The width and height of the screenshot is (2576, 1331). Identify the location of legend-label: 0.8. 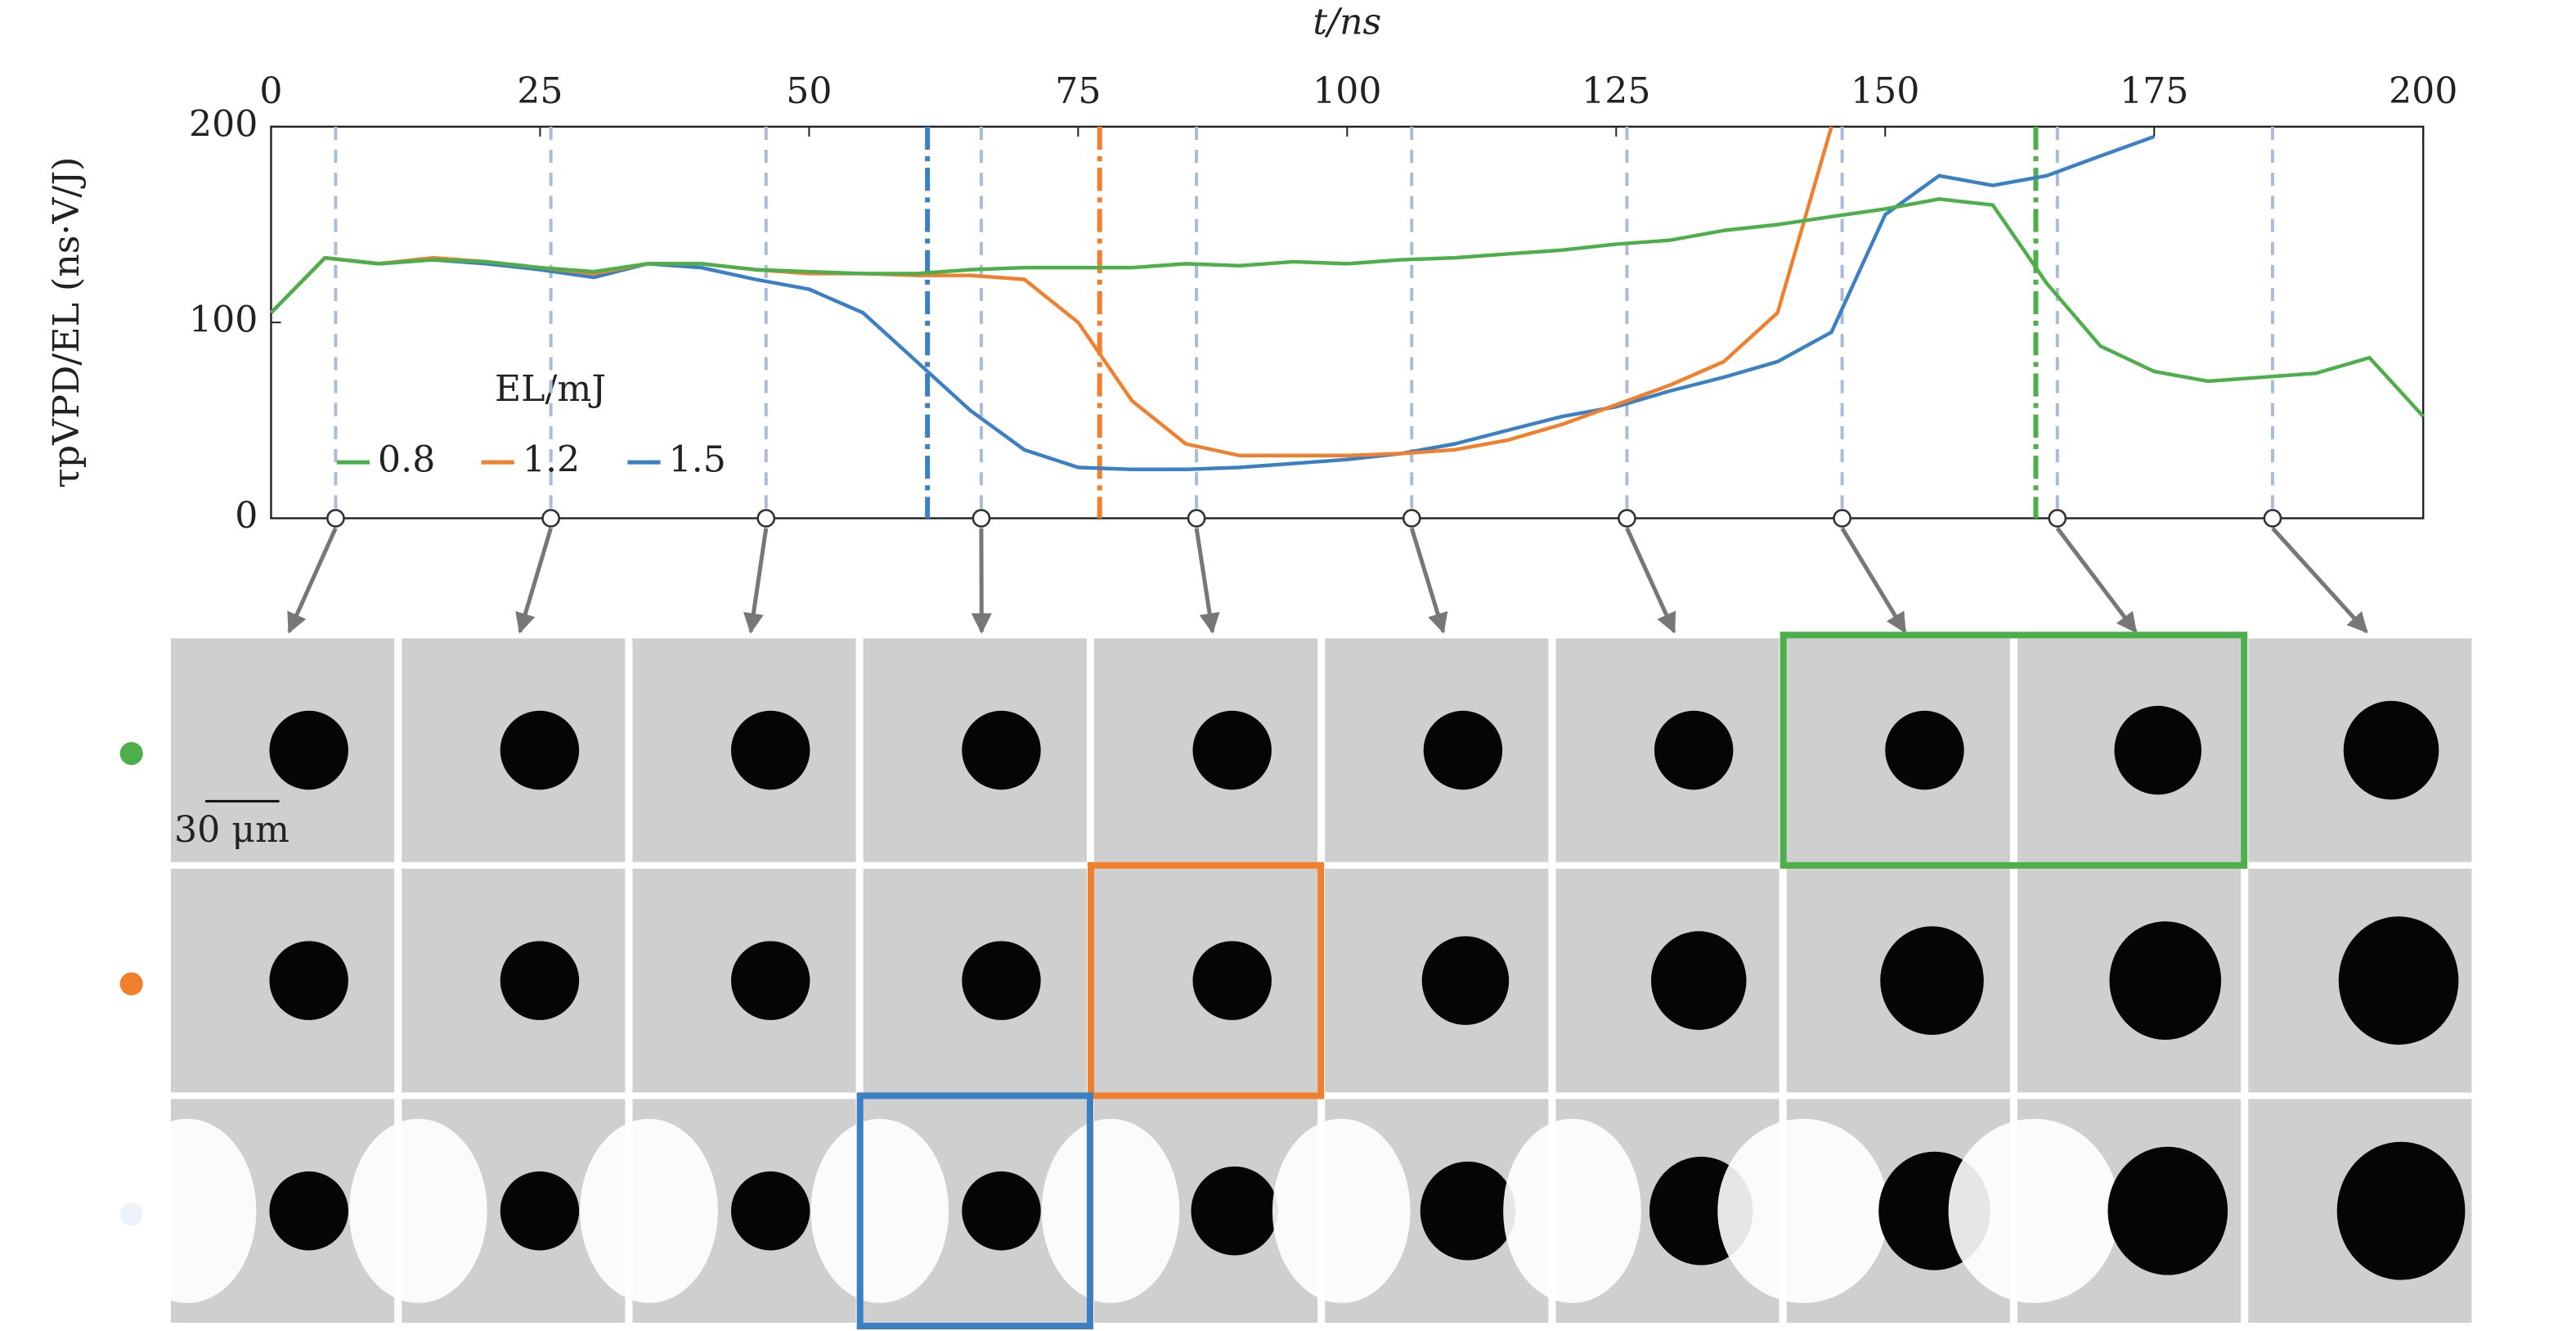
(406, 460).